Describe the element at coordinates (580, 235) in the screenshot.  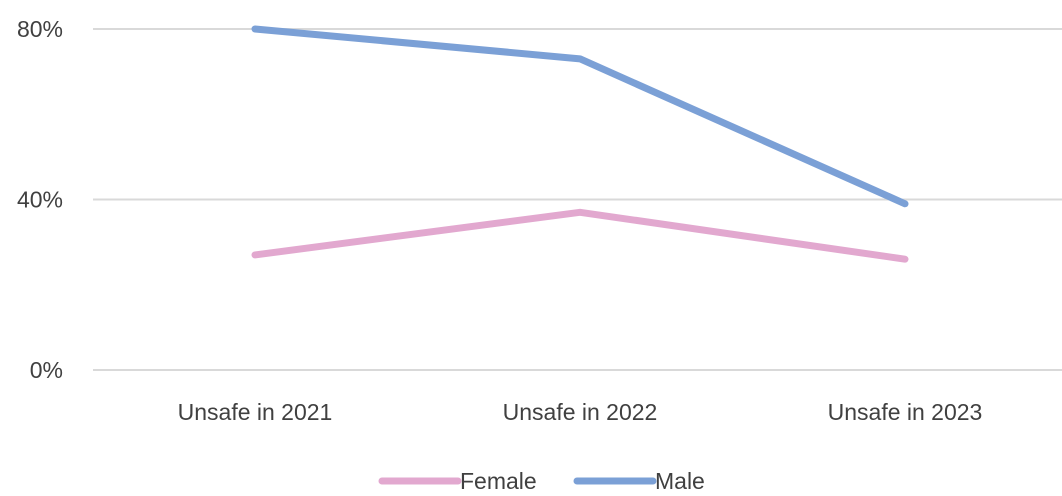
I see `series-line-female` at that location.